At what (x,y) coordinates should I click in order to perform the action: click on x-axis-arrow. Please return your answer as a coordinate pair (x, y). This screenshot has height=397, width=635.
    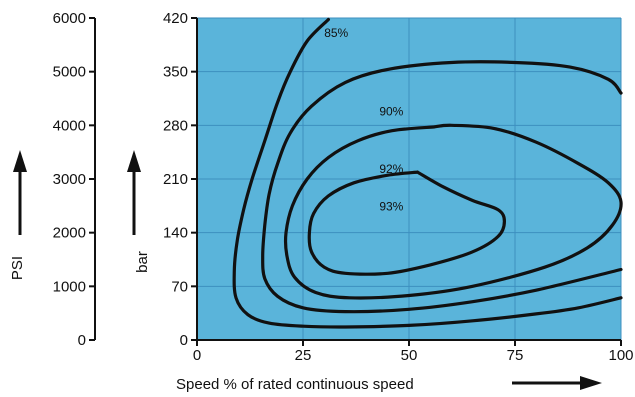
    Looking at the image, I should click on (557, 383).